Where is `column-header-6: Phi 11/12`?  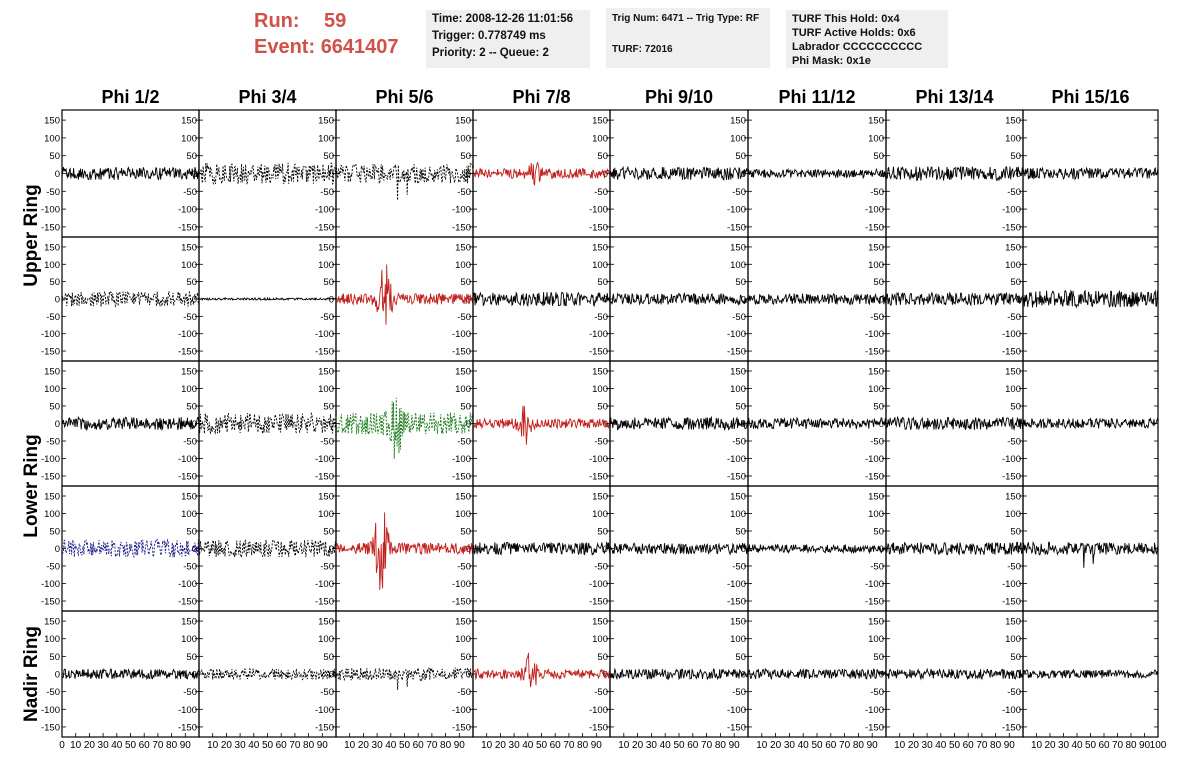
column-header-6: Phi 11/12 is located at coordinates (816, 97).